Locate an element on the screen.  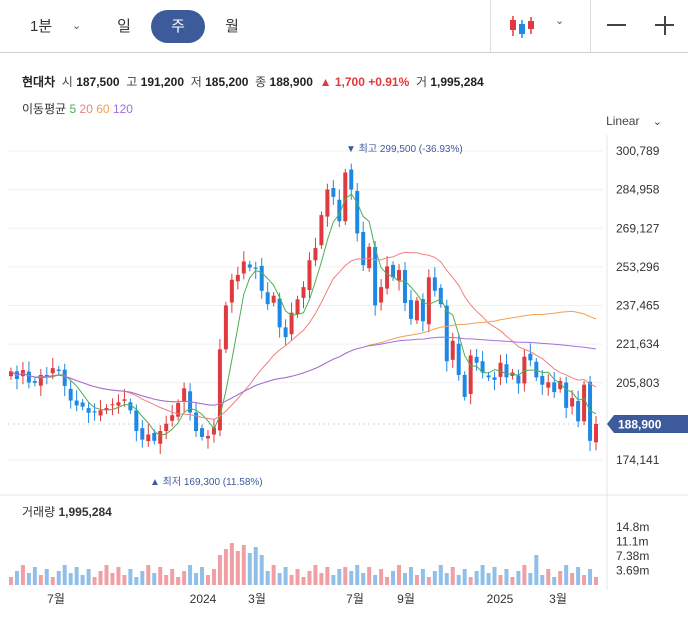
ma-20: 20 is located at coordinates (86, 109).